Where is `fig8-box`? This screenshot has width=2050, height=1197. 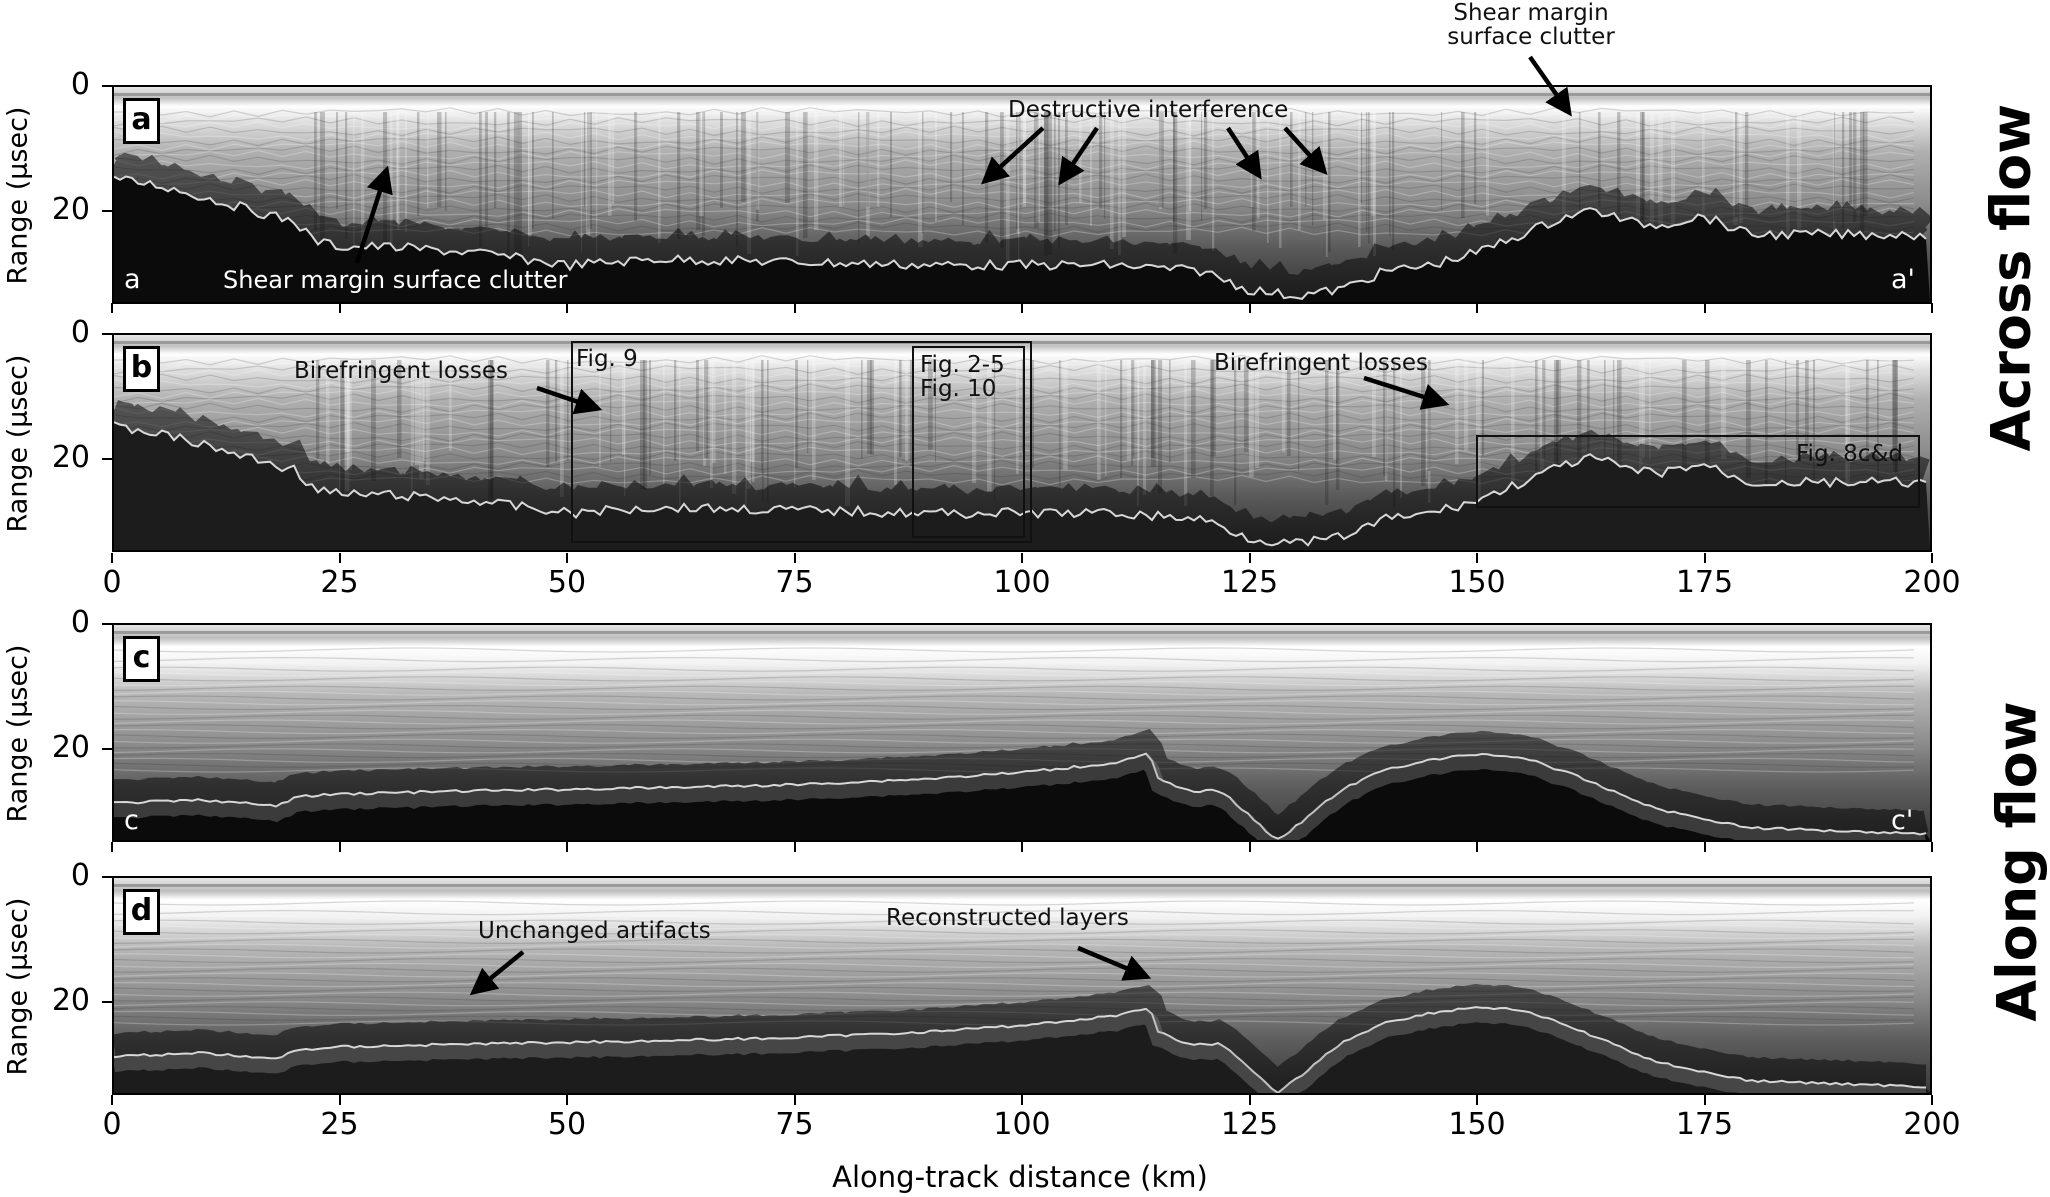 fig8-box is located at coordinates (1698, 471).